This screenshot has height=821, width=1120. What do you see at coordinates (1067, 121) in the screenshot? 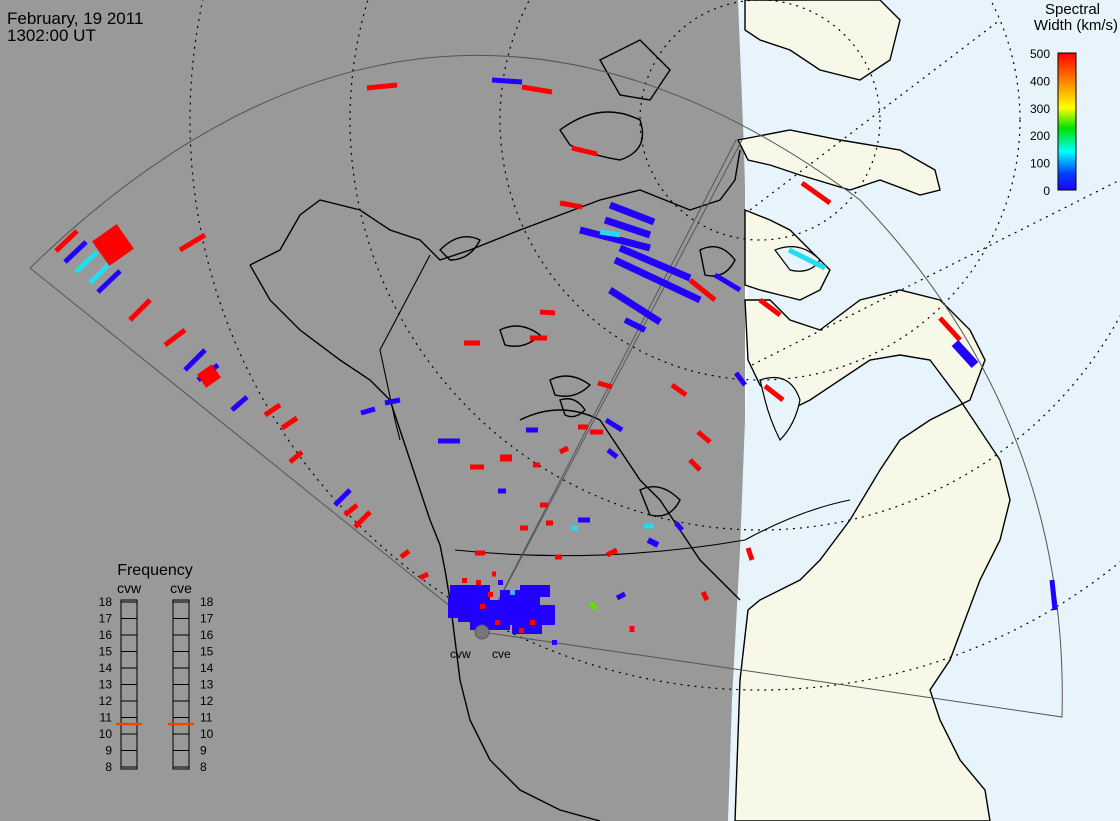
I see `colorbar-gradient` at bounding box center [1067, 121].